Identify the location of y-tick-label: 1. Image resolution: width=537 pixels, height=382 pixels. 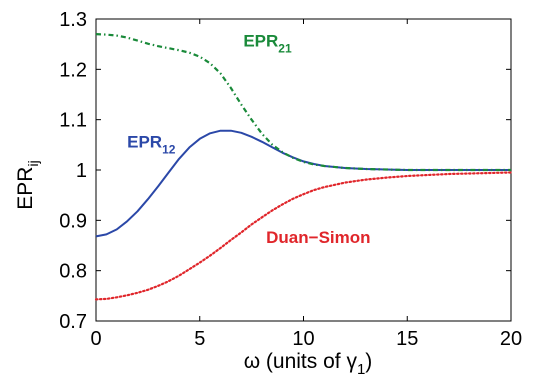
(81, 171).